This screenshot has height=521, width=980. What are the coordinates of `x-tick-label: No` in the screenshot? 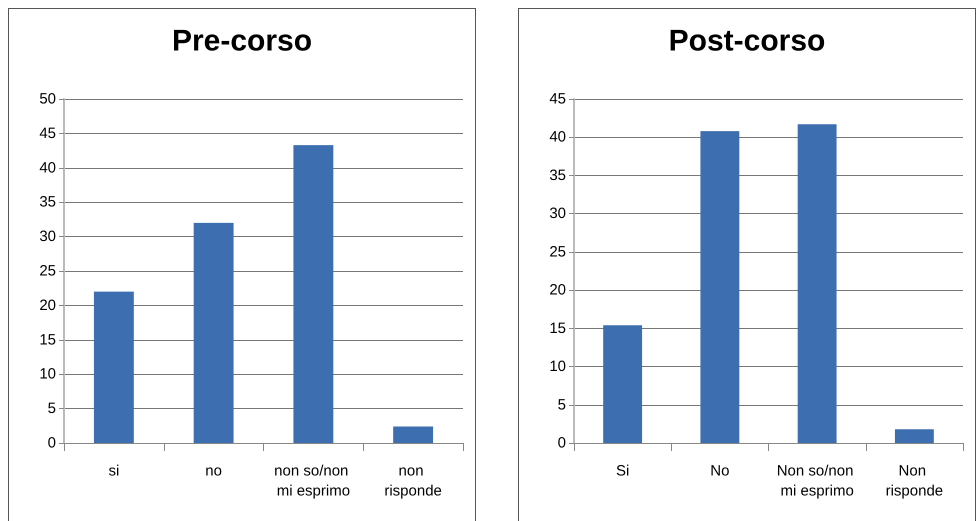 It's located at (720, 471).